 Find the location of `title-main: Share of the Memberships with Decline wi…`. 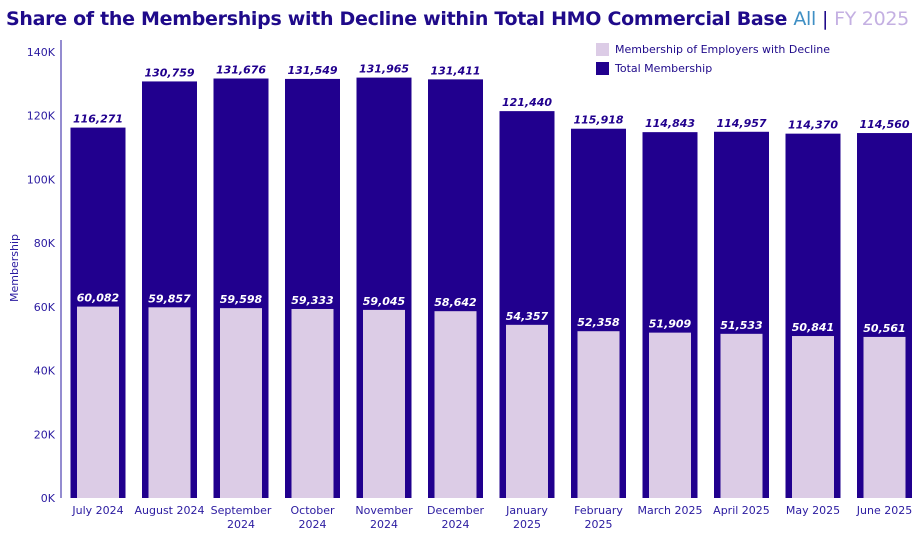

title-main: Share of the Memberships with Decline wi… is located at coordinates (397, 19).